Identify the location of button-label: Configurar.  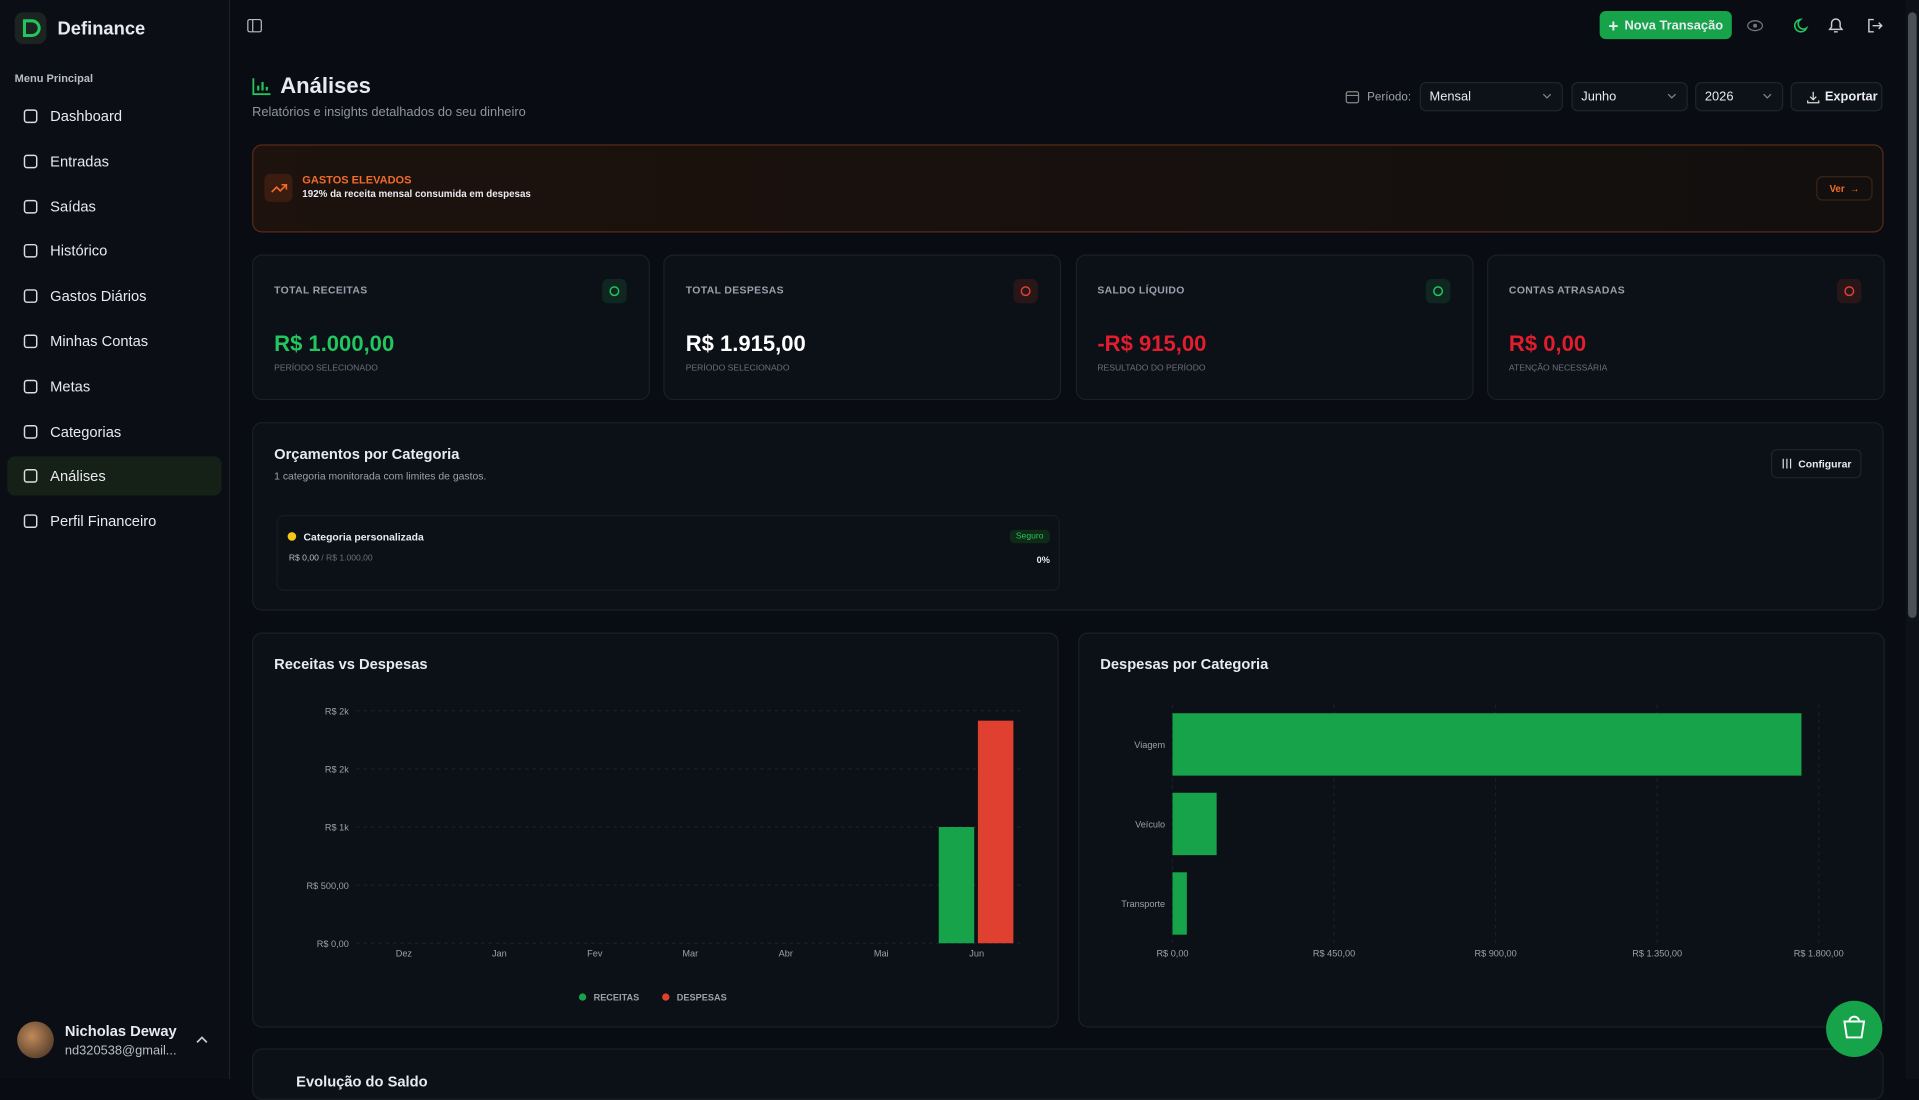
(1825, 463).